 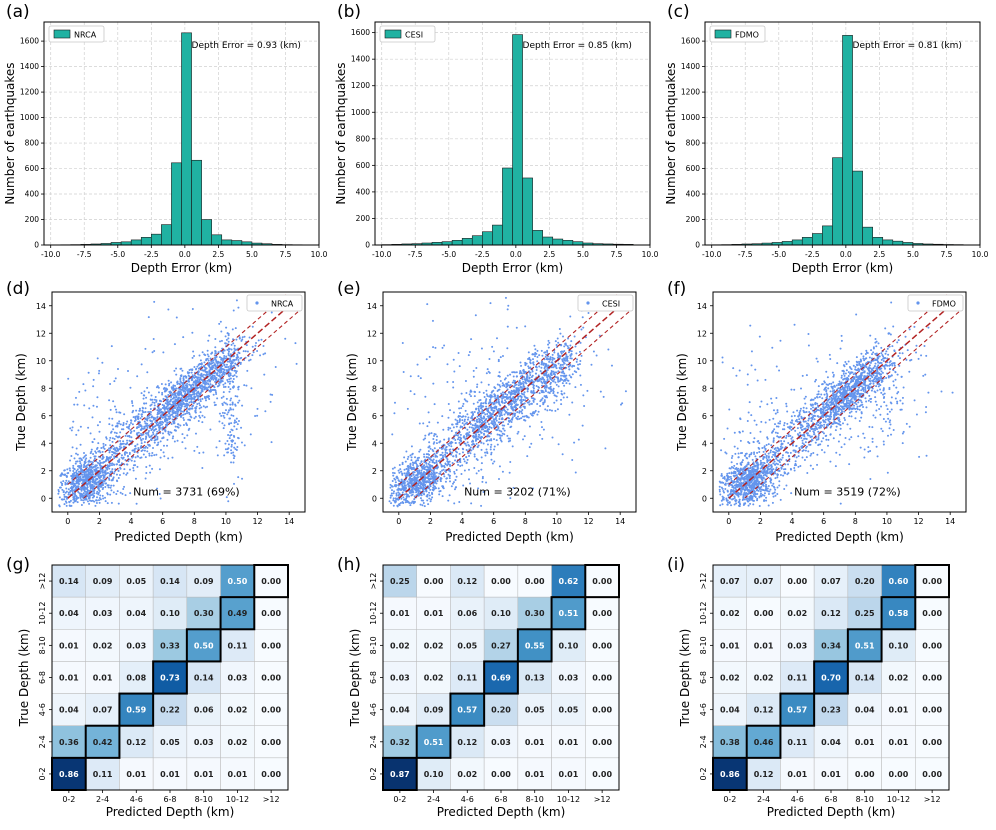 I want to click on y-tick-label: 1200, so click(x=360, y=85).